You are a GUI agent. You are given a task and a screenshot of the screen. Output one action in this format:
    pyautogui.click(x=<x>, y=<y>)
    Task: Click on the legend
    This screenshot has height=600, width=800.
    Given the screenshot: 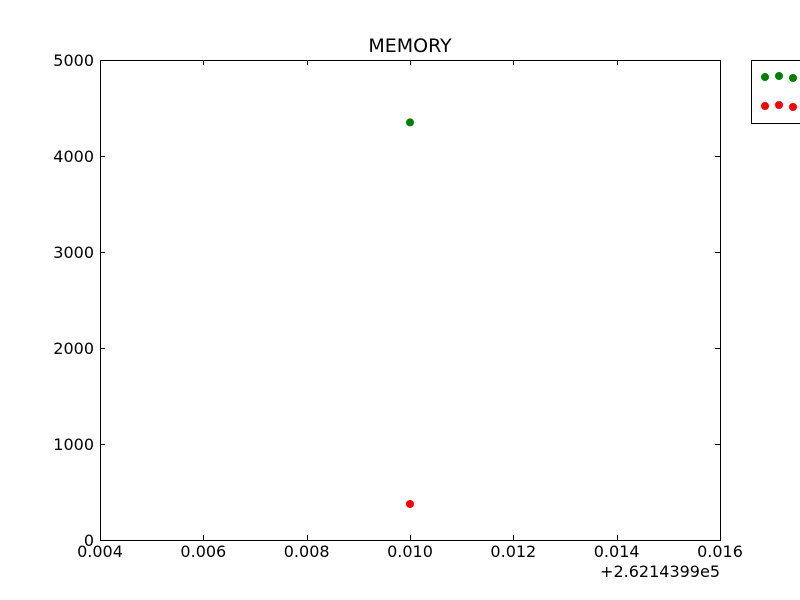 What is the action you would take?
    pyautogui.click(x=775, y=92)
    